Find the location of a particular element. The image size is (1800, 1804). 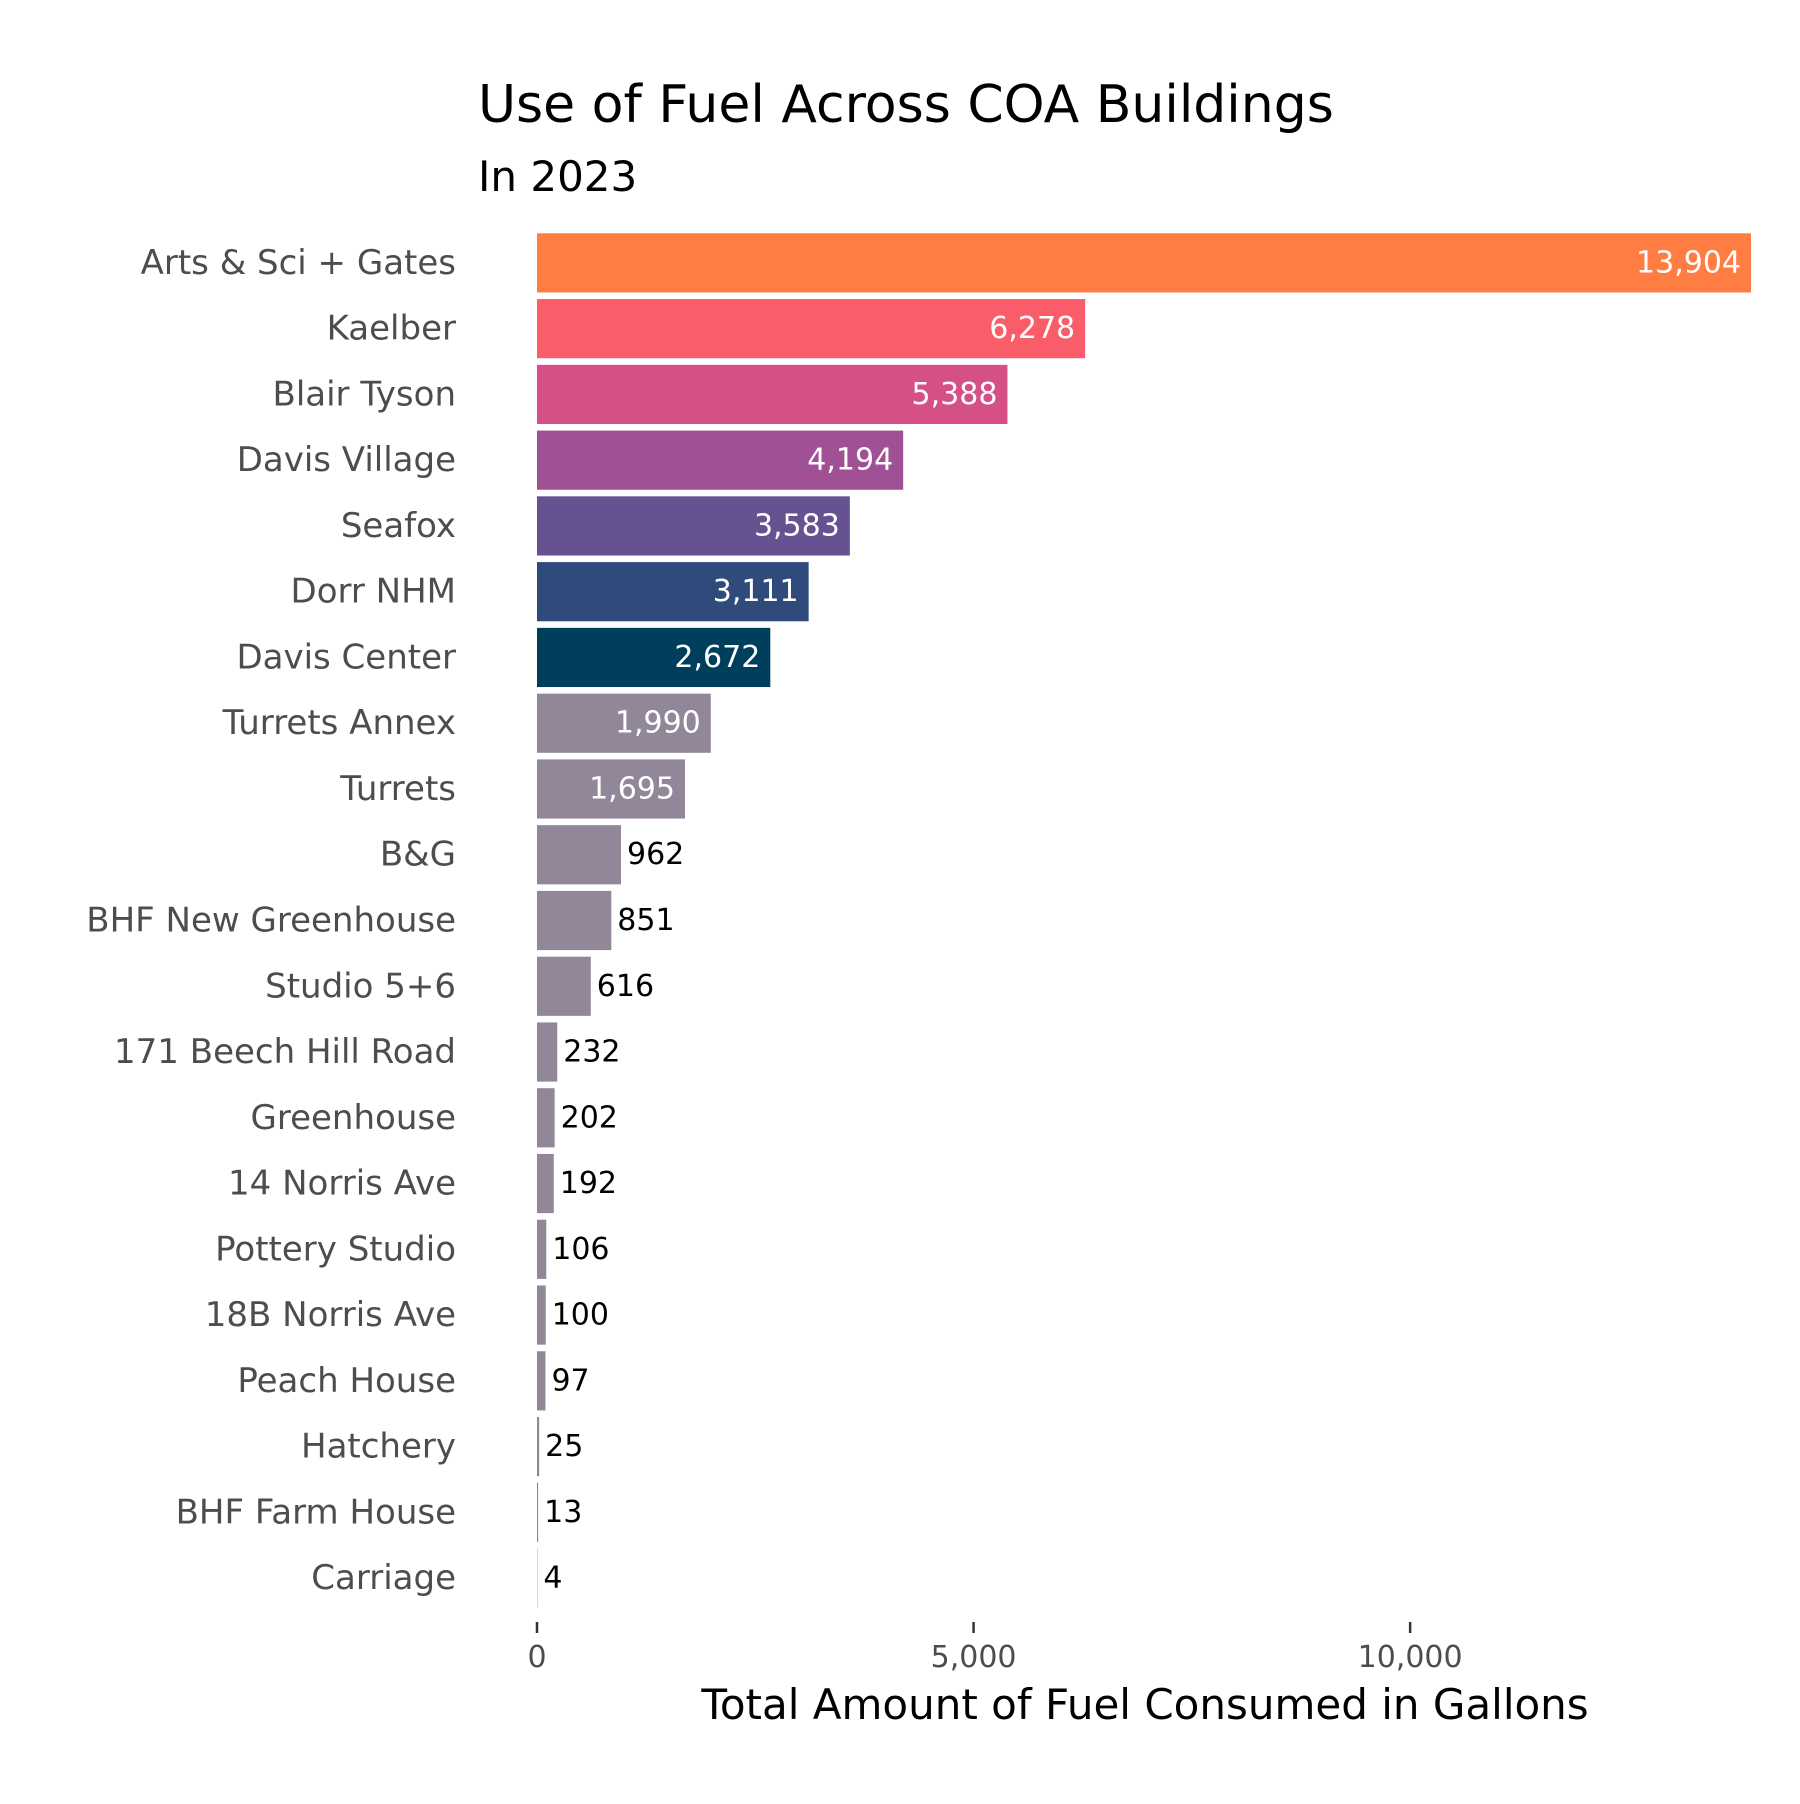

x-tick-label: 5,000 is located at coordinates (974, 1657).